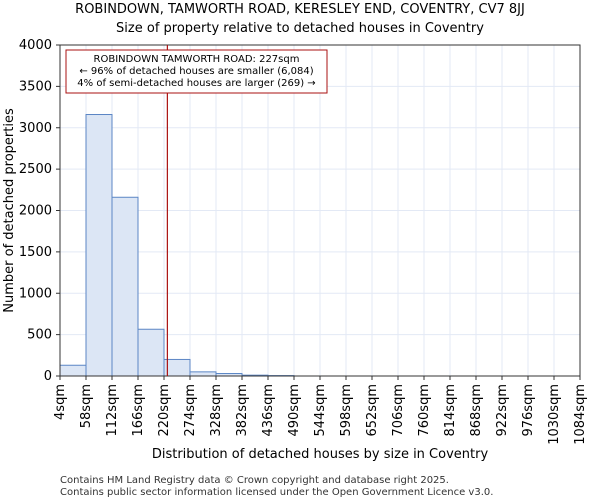 This screenshot has height=500, width=600. What do you see at coordinates (424, 410) in the screenshot?
I see `x-tick-label: 760sqm` at bounding box center [424, 410].